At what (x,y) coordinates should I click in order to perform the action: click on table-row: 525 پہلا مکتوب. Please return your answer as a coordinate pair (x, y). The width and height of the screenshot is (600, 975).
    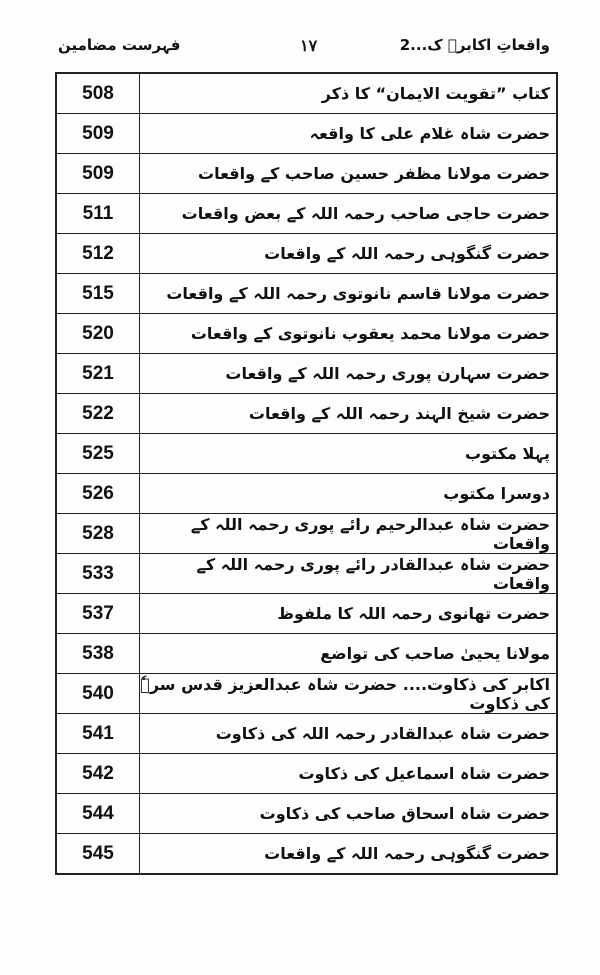
    Looking at the image, I should click on (306, 453).